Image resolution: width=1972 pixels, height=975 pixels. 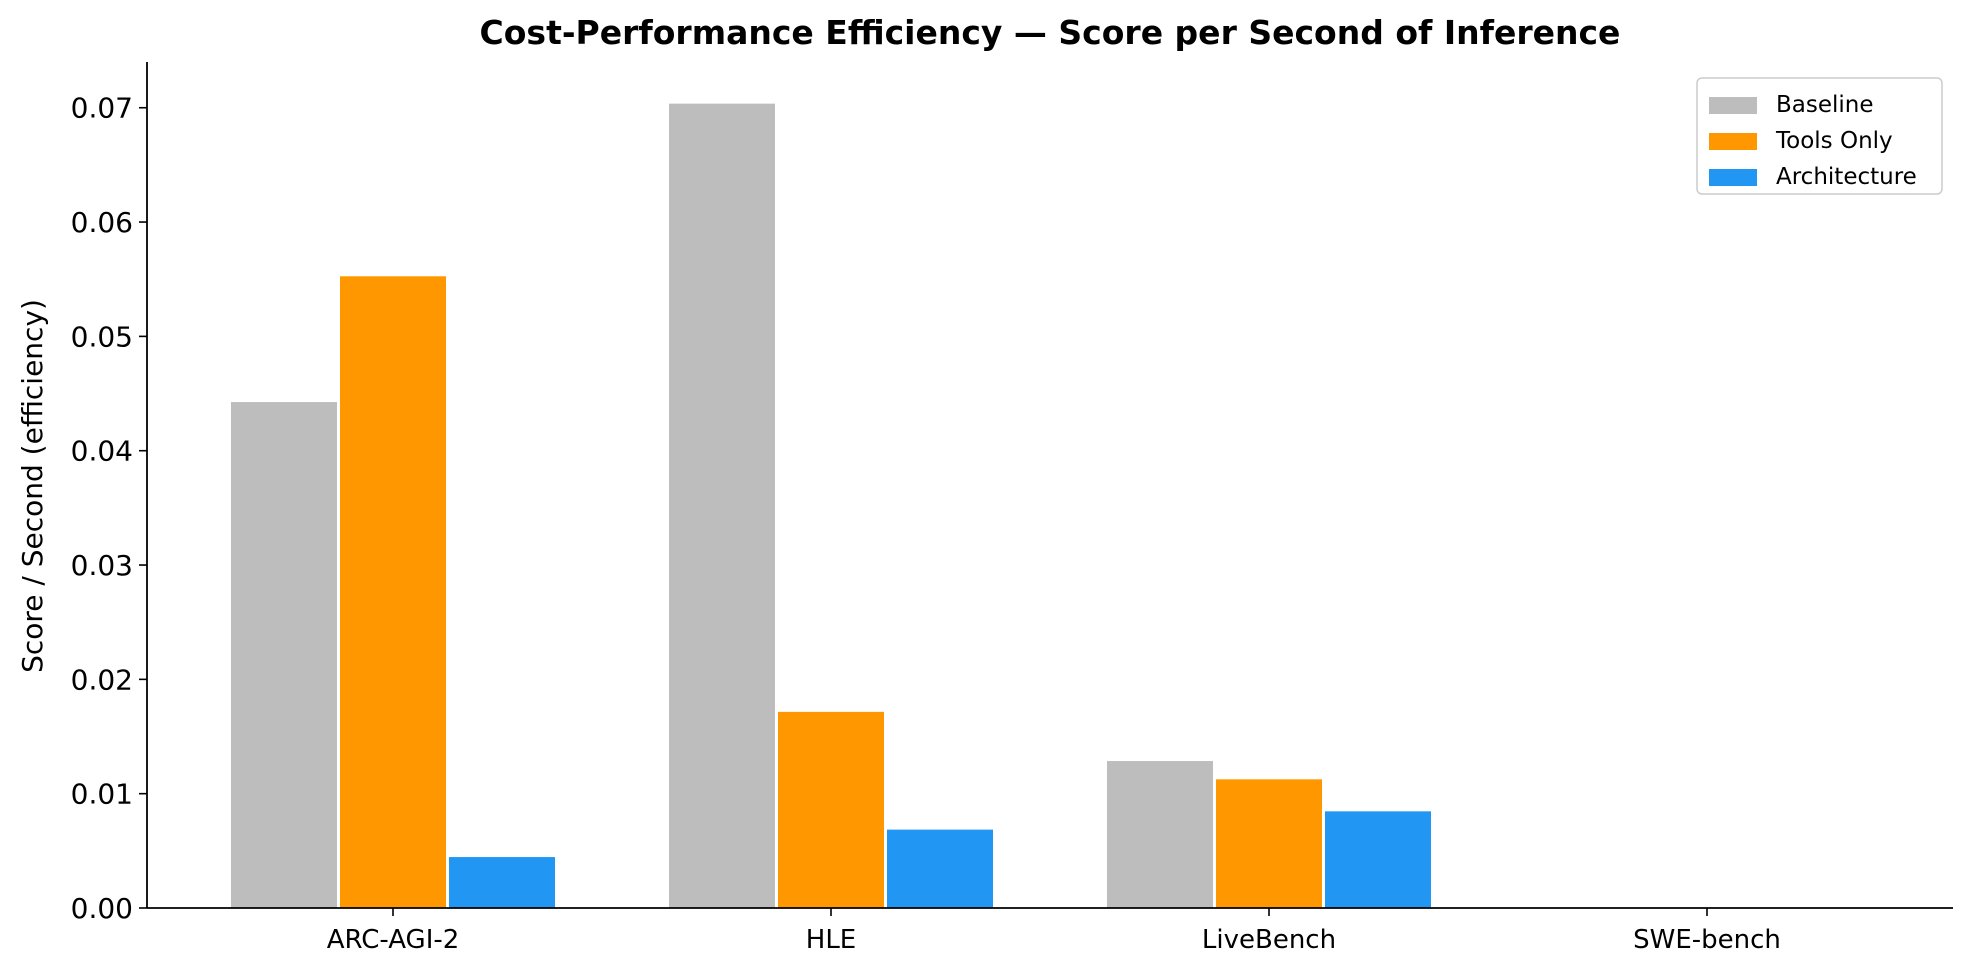 What do you see at coordinates (102, 336) in the screenshot?
I see `y-tick-label: 0.05` at bounding box center [102, 336].